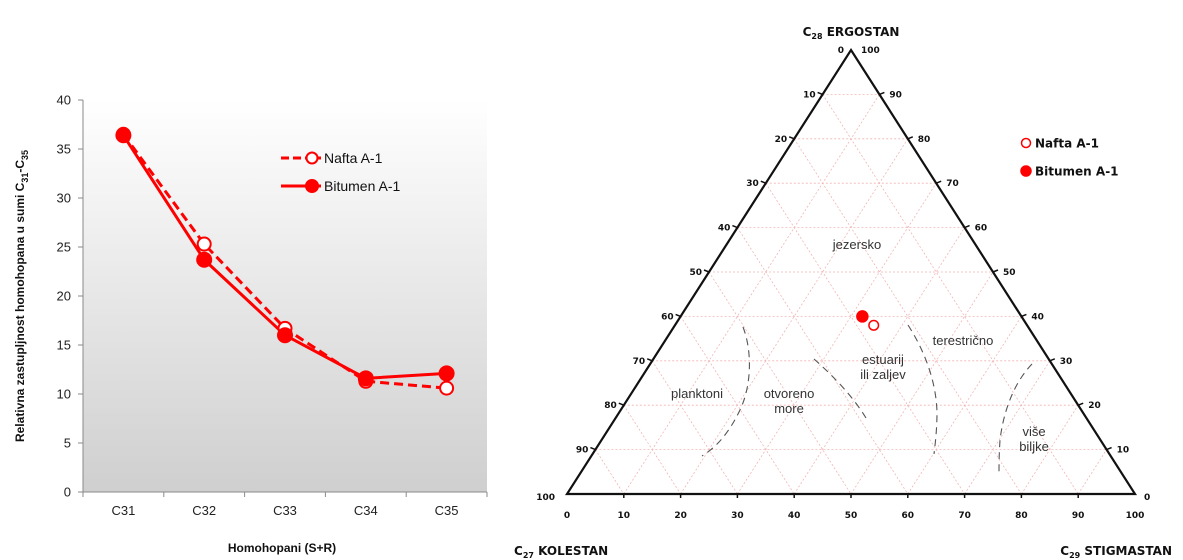 The width and height of the screenshot is (1183, 560). Describe the element at coordinates (20, 166) in the screenshot. I see `y-axis-title-mid: -C` at that location.